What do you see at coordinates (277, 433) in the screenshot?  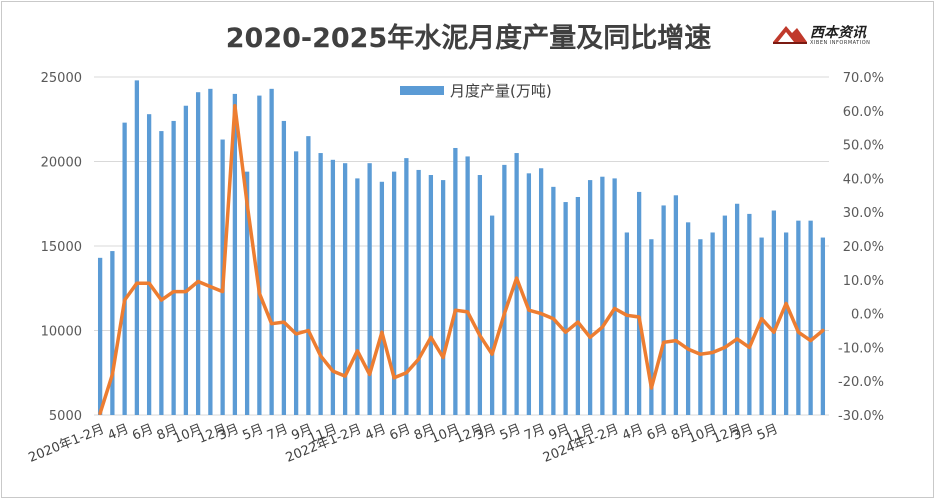 I see `x-tick-8: 7月` at bounding box center [277, 433].